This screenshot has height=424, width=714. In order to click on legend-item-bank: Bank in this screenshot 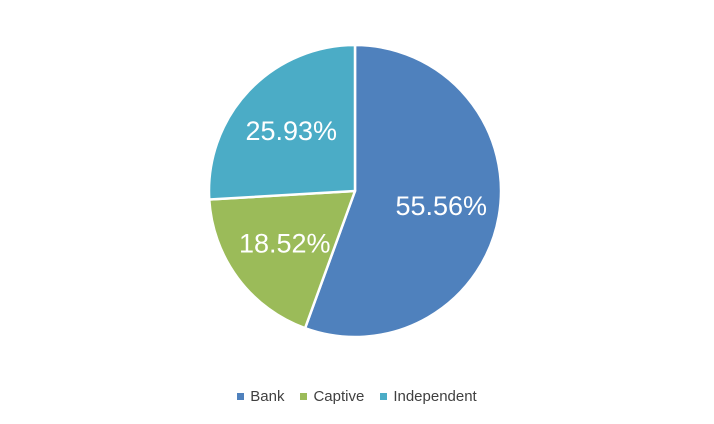, I will do `click(260, 396)`.